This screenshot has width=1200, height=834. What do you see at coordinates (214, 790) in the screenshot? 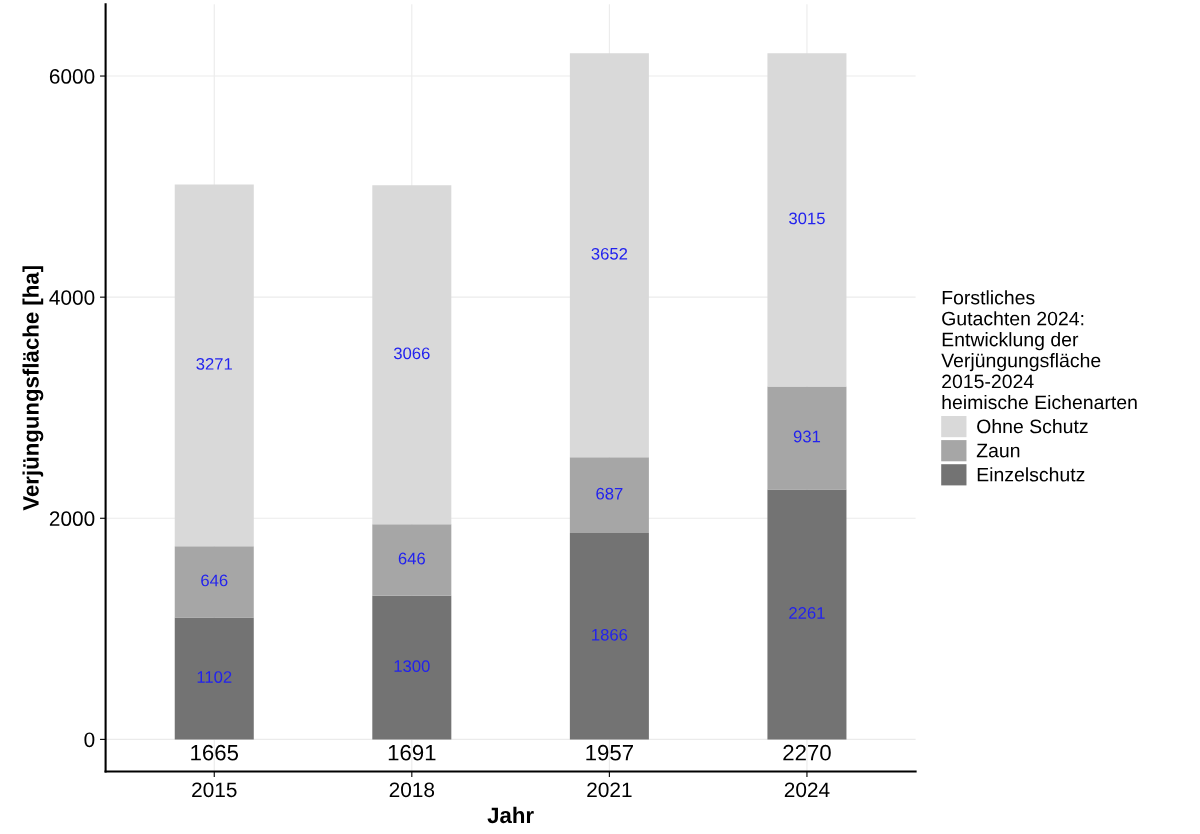
I see `x-tick-label: 2015` at bounding box center [214, 790].